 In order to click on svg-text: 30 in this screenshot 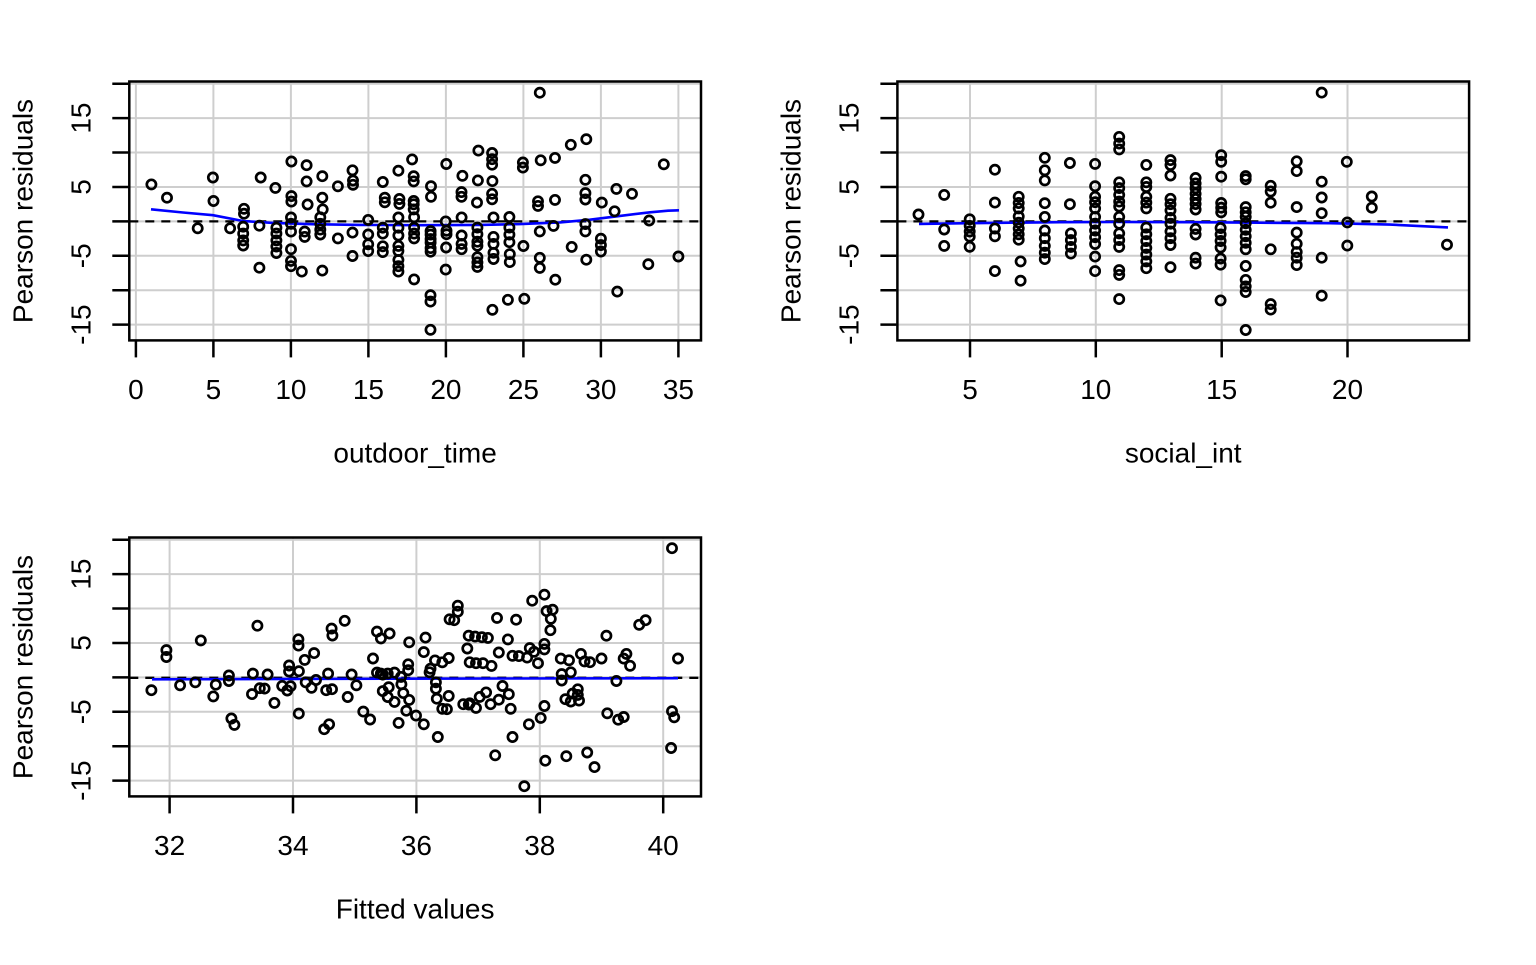, I will do `click(600, 389)`.